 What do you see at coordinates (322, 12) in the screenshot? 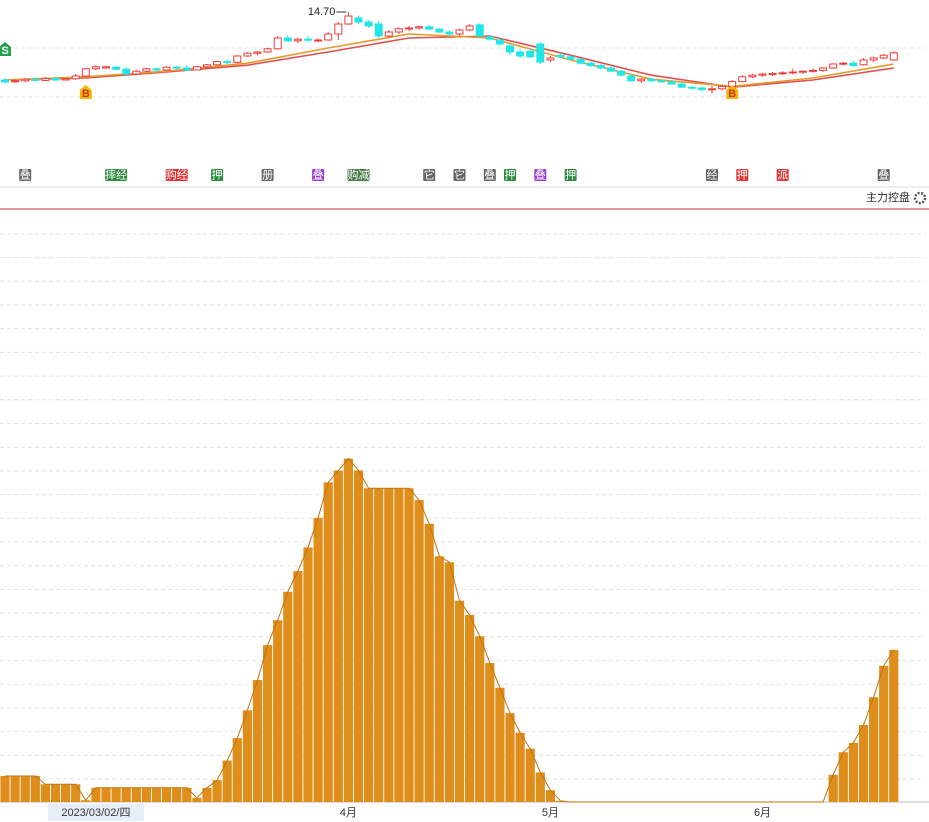
I see `annotation: 14.70` at bounding box center [322, 12].